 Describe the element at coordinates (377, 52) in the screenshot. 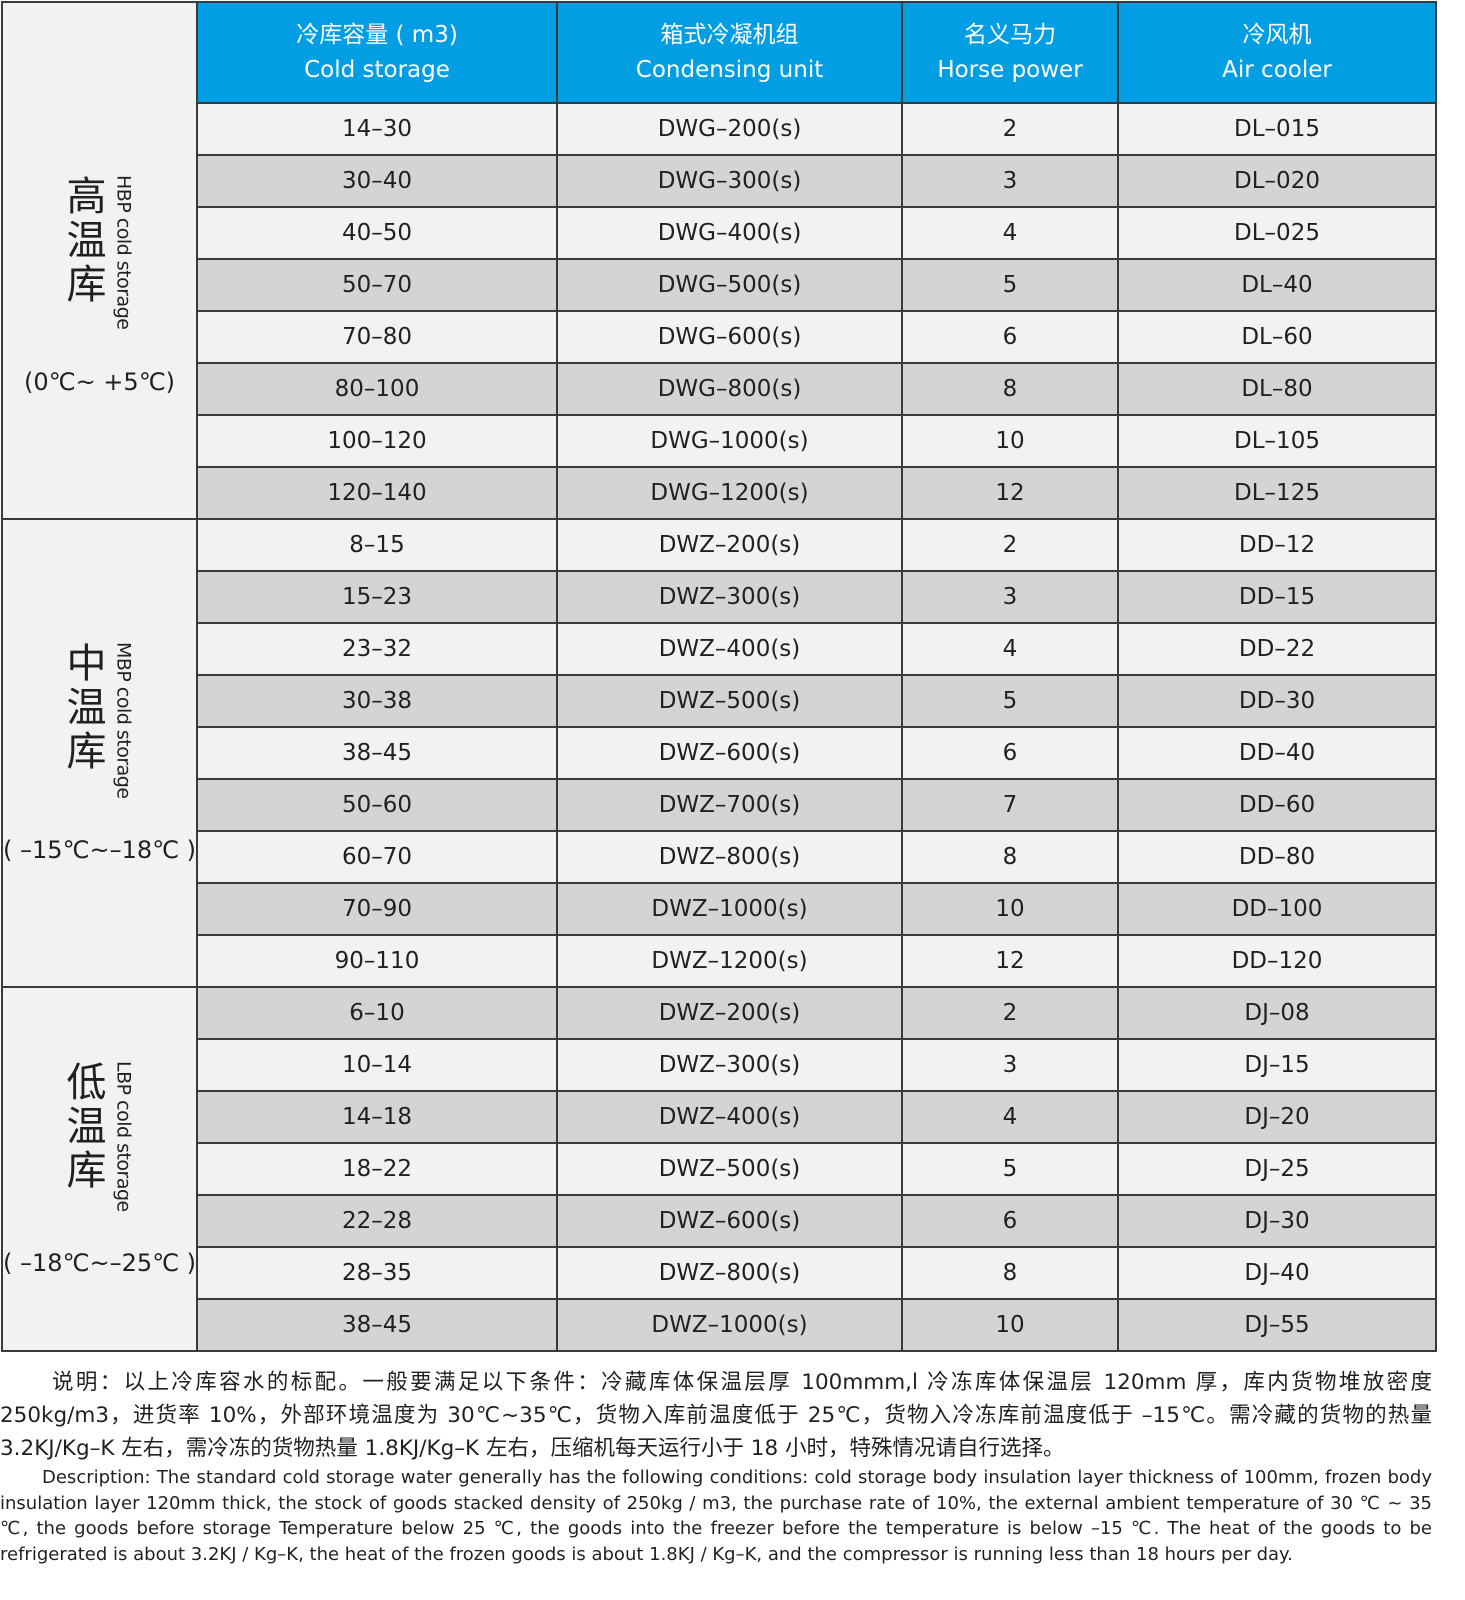

I see `header-cold-storage: 冷库容量 ( m3) Cold storage` at that location.